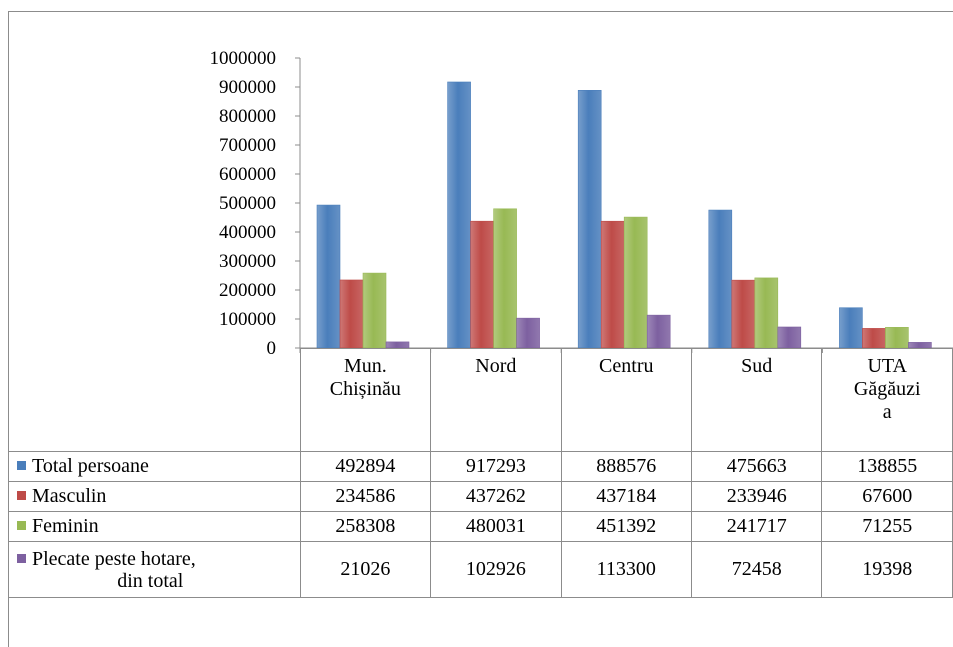  Describe the element at coordinates (887, 526) in the screenshot. I see `data-label: 71255` at that location.